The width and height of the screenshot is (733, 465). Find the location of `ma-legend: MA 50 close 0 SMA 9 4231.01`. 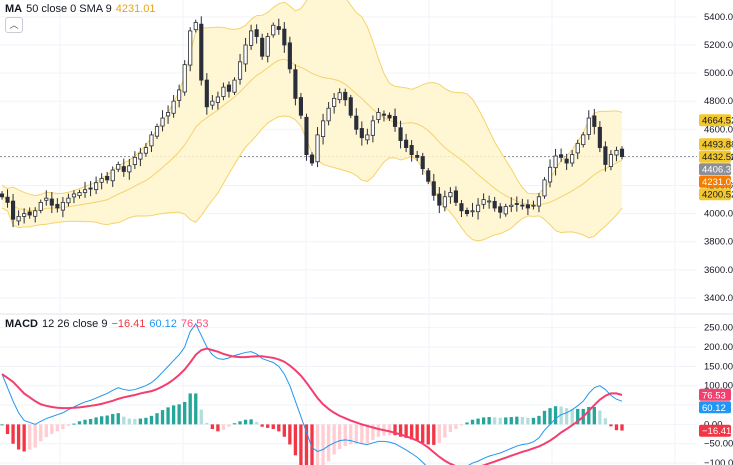

ma-legend: MA 50 close 0 SMA 9 4231.01 is located at coordinates (82, 9).